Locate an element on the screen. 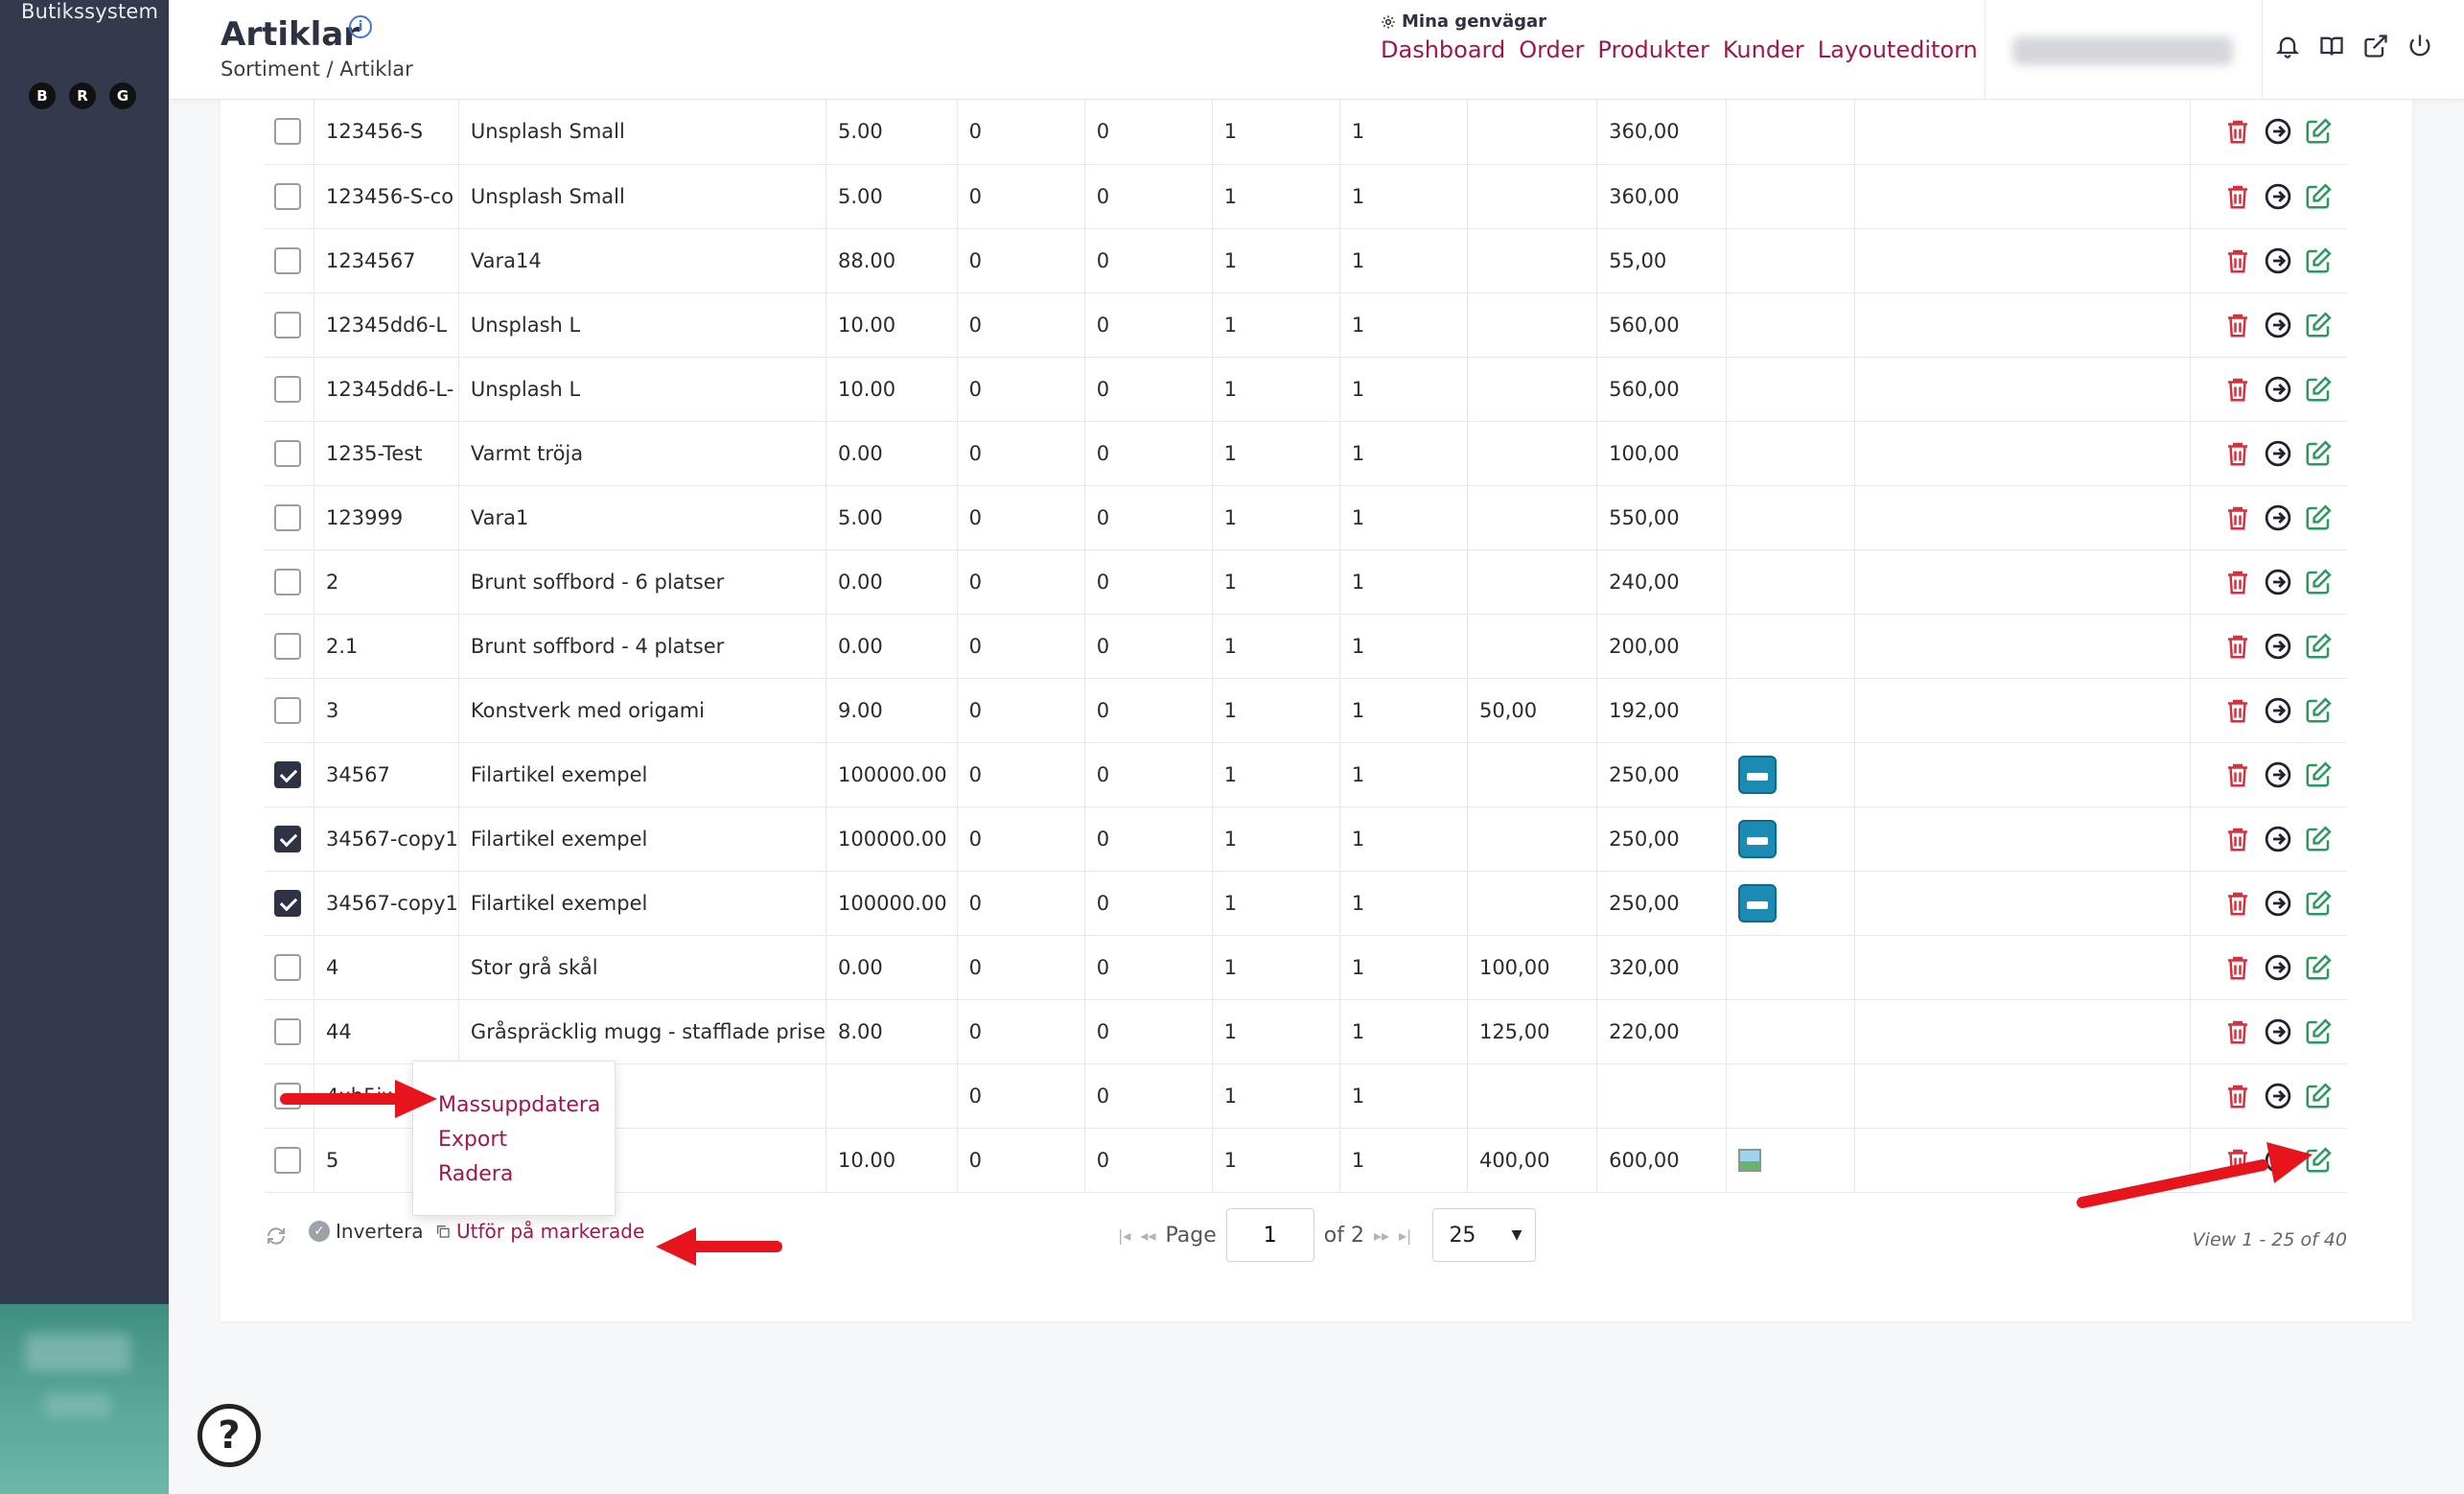  external-link-icon is located at coordinates (2375, 46).